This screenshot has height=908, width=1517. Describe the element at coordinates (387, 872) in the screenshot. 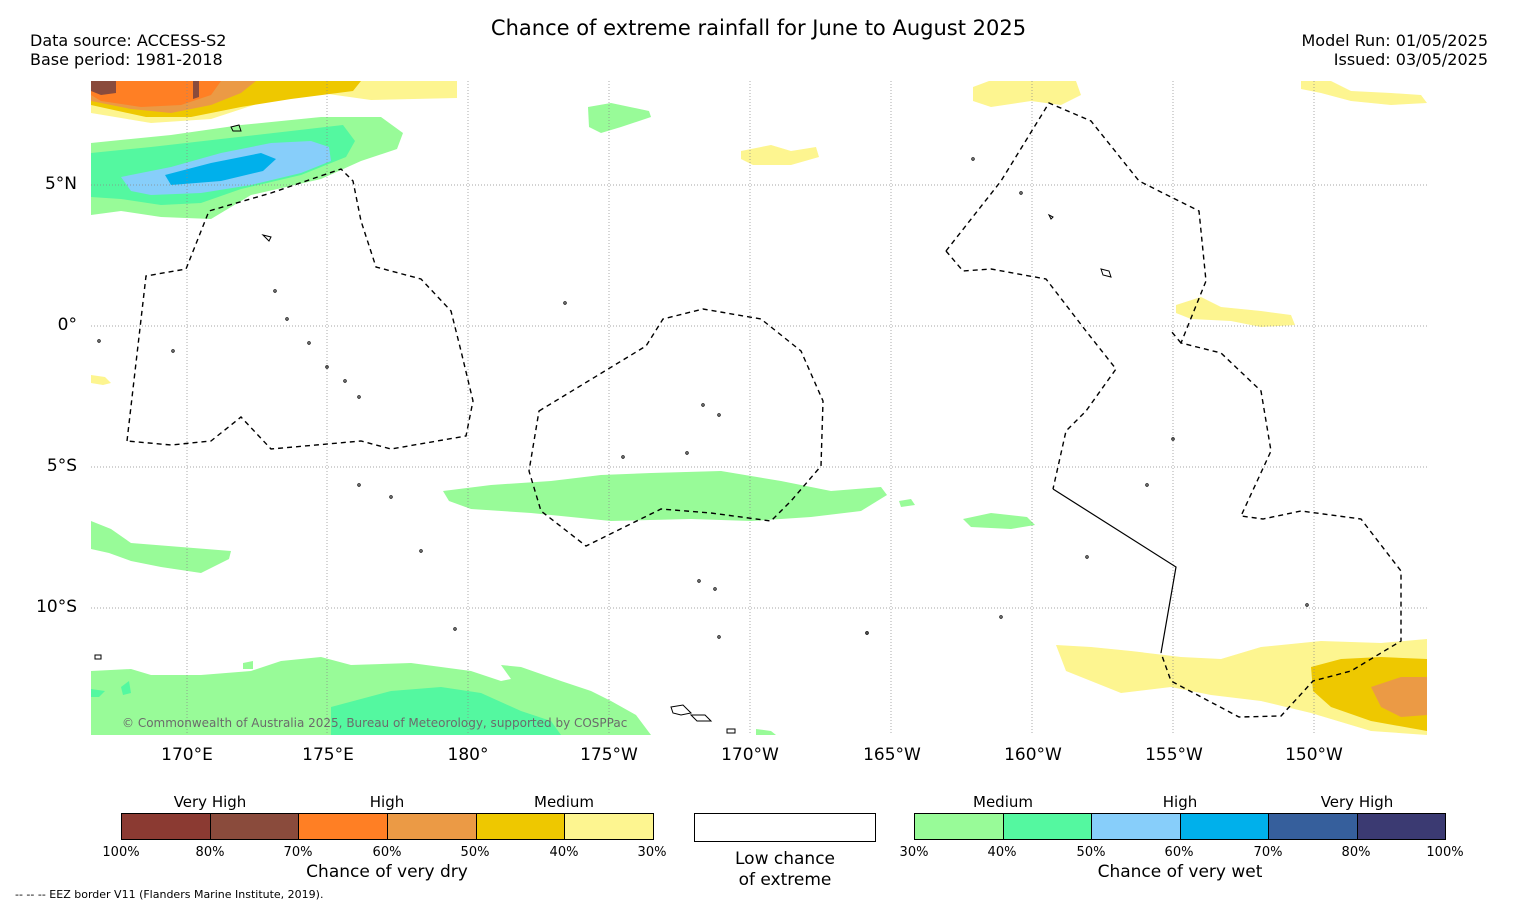

I see `dry-colorbar-title: Chance of very dry` at that location.